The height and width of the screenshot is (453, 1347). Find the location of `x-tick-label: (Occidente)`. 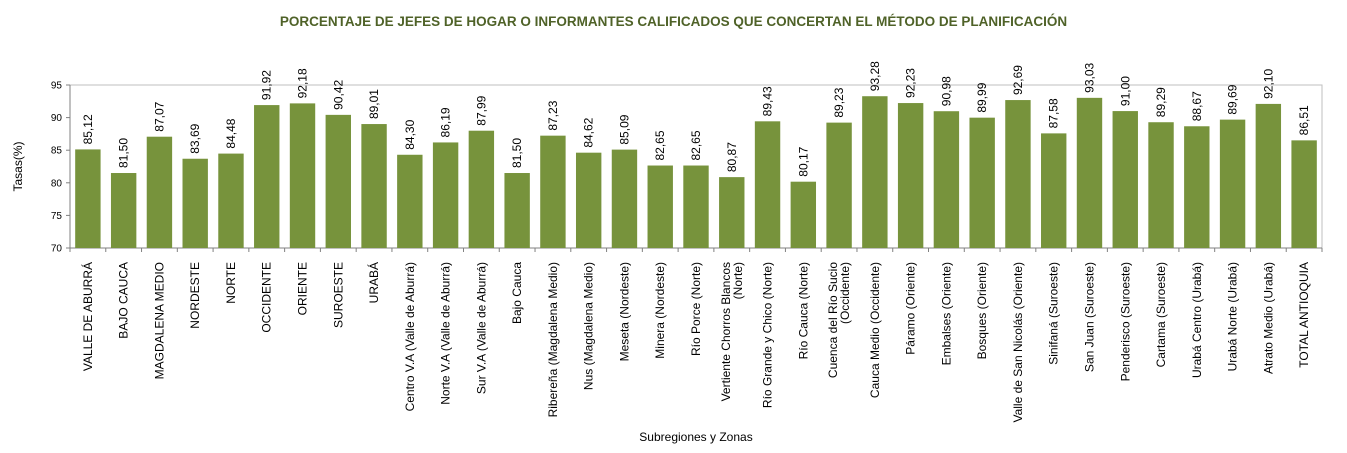

x-tick-label: (Occidente) is located at coordinates (845, 293).